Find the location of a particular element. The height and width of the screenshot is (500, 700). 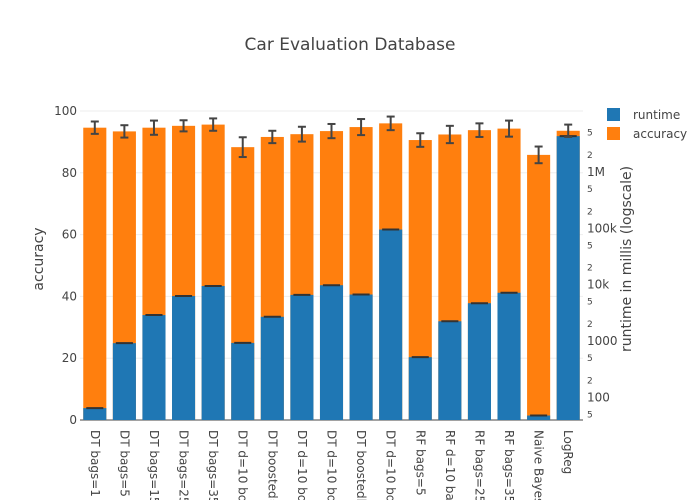

x-tick-label: DT bags=35 is located at coordinates (213, 465).